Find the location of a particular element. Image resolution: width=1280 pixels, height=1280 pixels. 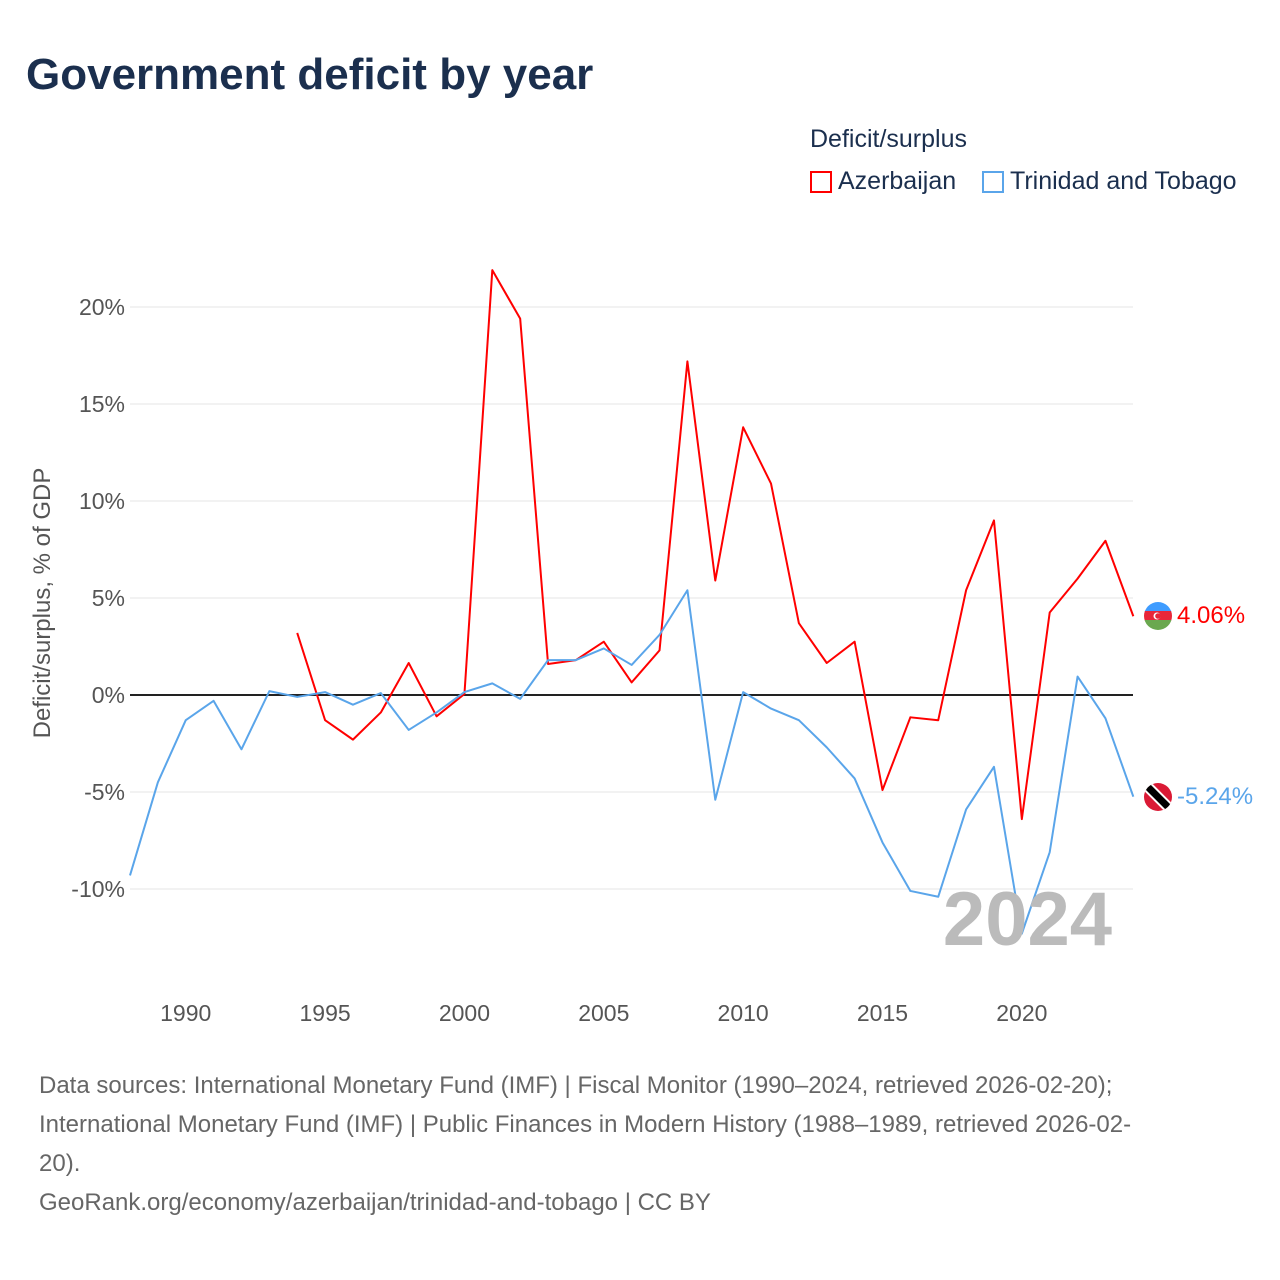

end-label-trinidad: -5.24% is located at coordinates (1215, 796).